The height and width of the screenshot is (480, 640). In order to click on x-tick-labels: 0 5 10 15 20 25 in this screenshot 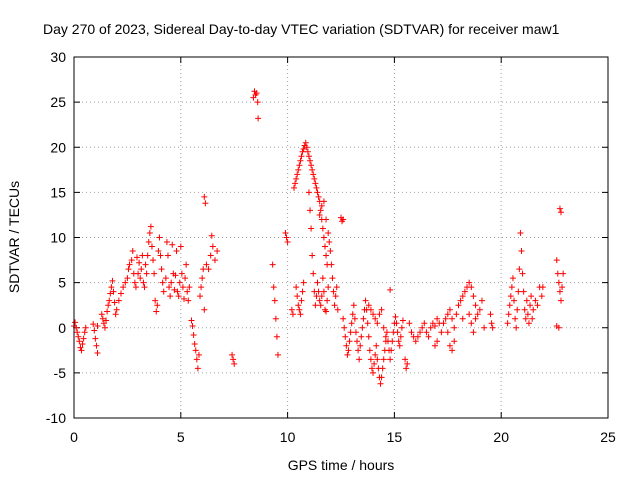, I will do `click(343, 437)`.